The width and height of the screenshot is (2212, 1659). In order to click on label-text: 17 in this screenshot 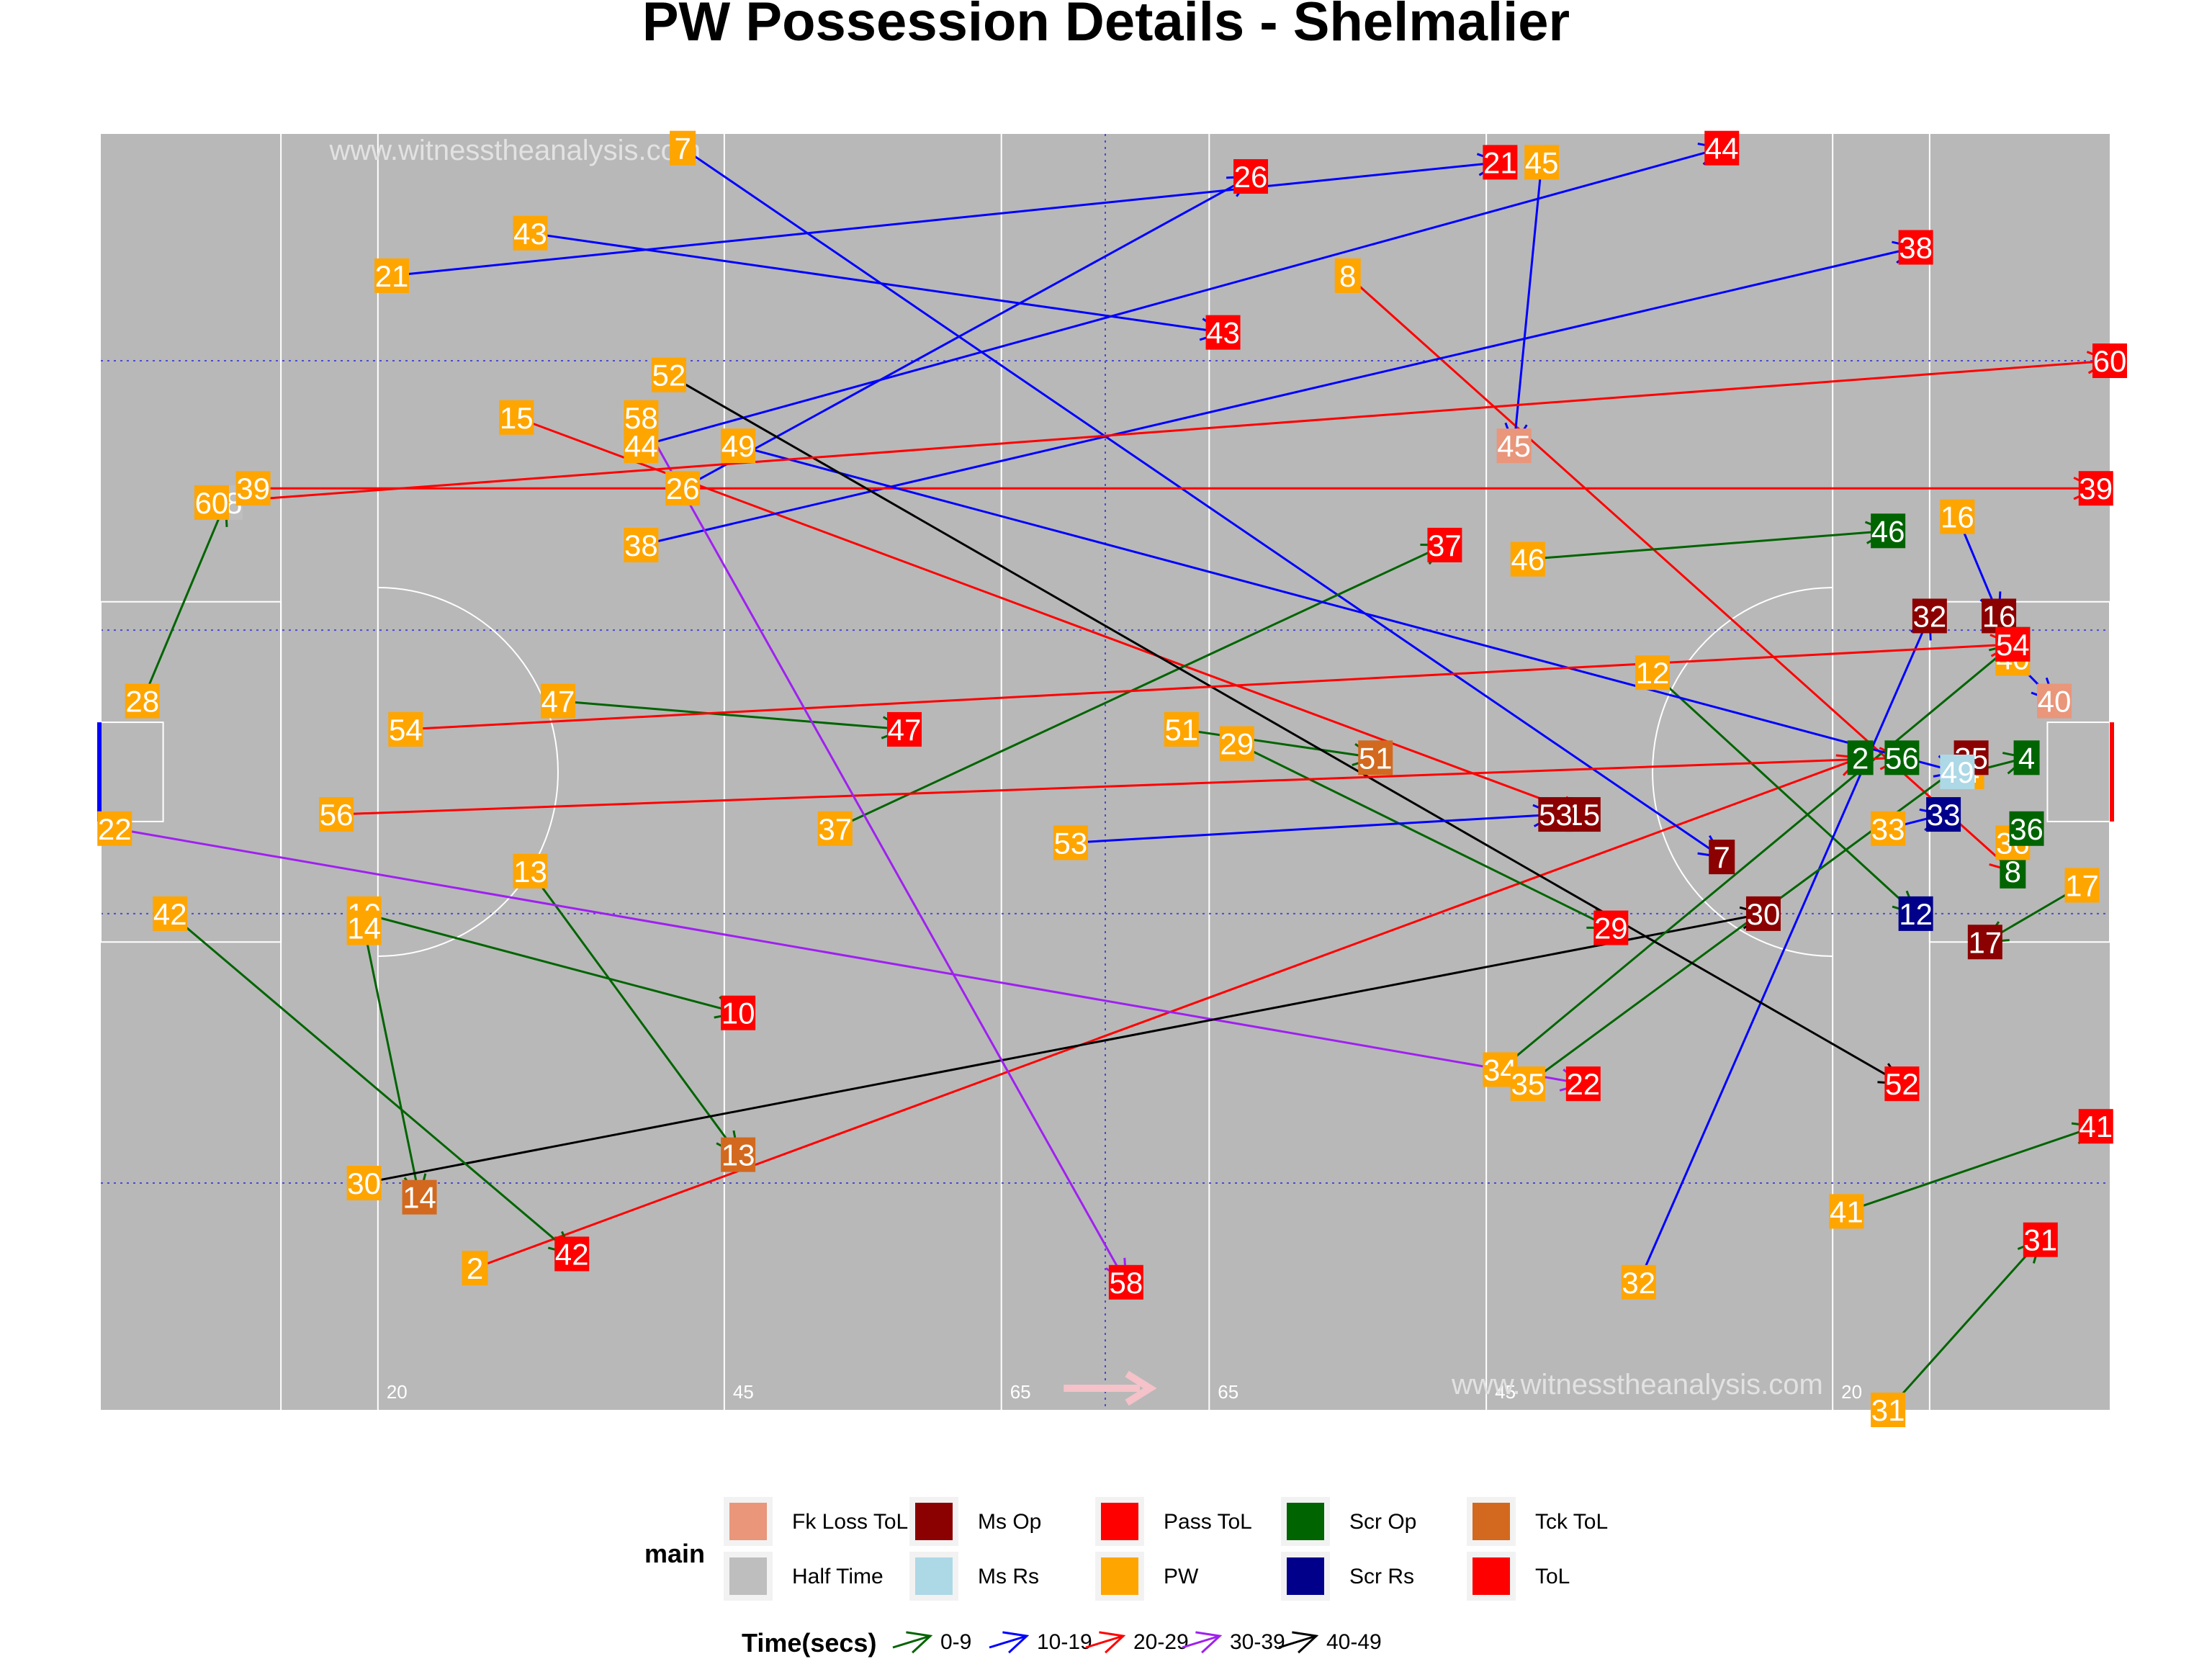, I will do `click(2082, 886)`.